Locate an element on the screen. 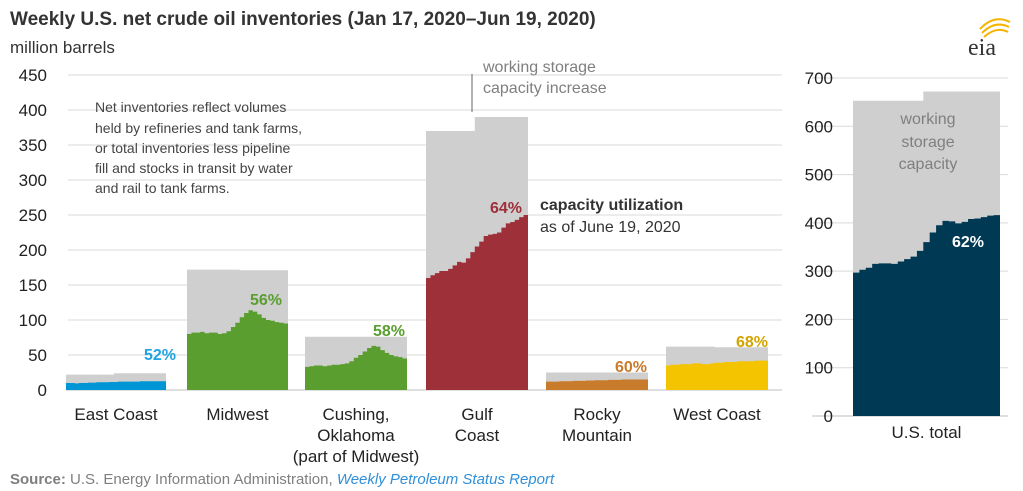 The image size is (1023, 491). annotation-line: working is located at coordinates (927, 119).